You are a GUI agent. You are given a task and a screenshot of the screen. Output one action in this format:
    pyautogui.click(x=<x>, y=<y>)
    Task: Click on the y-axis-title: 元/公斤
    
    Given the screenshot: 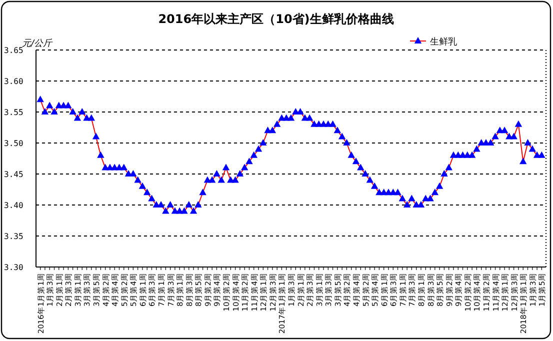 What is the action you would take?
    pyautogui.click(x=38, y=43)
    